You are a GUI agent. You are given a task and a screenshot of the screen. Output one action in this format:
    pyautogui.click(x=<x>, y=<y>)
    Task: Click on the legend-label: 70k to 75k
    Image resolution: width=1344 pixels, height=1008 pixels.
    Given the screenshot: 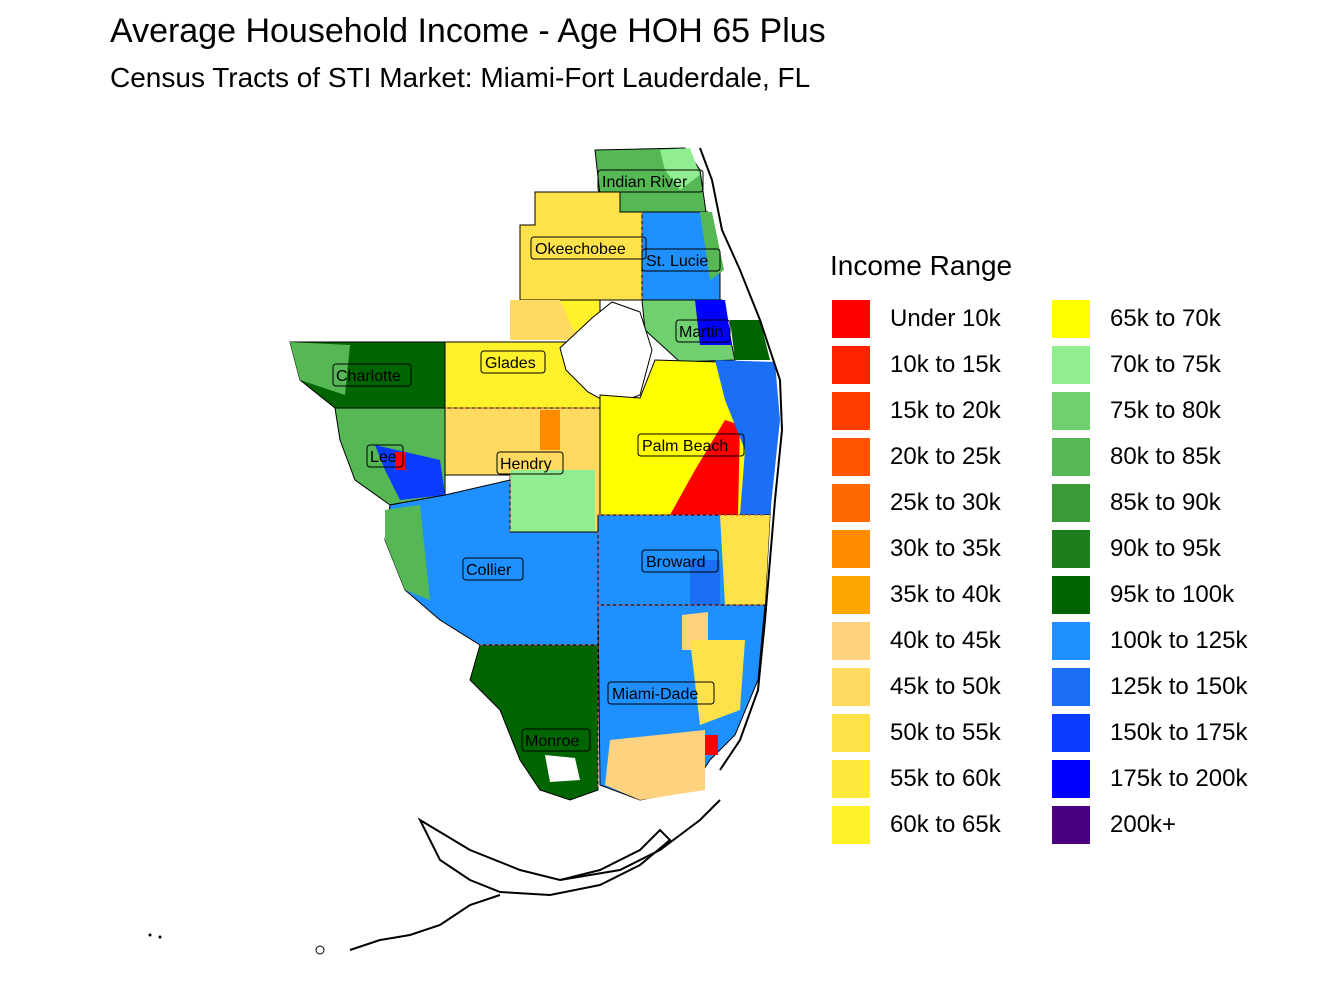 What is the action you would take?
    pyautogui.click(x=1165, y=364)
    